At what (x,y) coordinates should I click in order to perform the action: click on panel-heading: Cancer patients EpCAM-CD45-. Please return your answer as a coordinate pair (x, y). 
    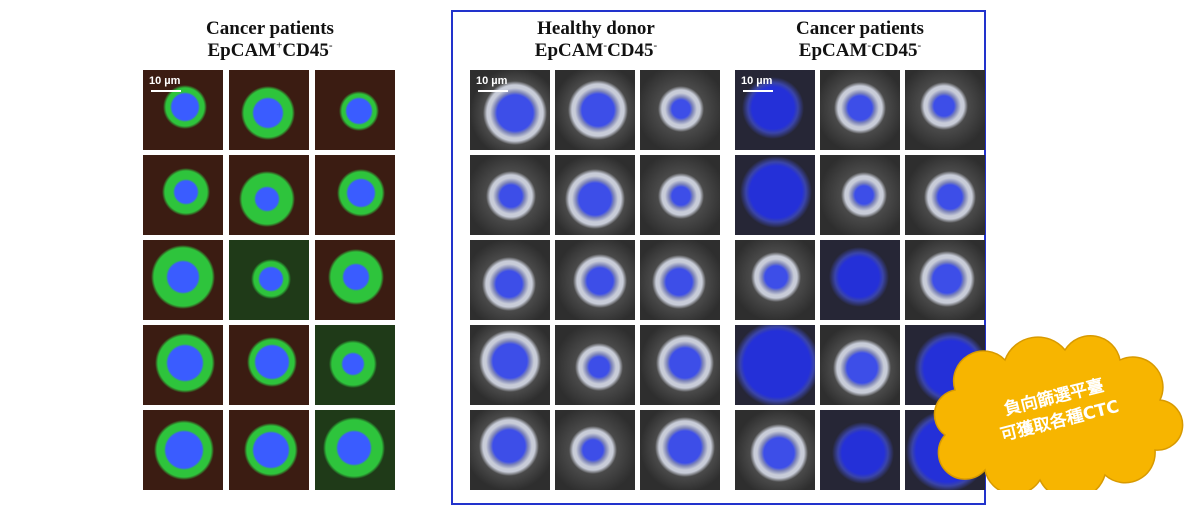
    Looking at the image, I should click on (860, 40).